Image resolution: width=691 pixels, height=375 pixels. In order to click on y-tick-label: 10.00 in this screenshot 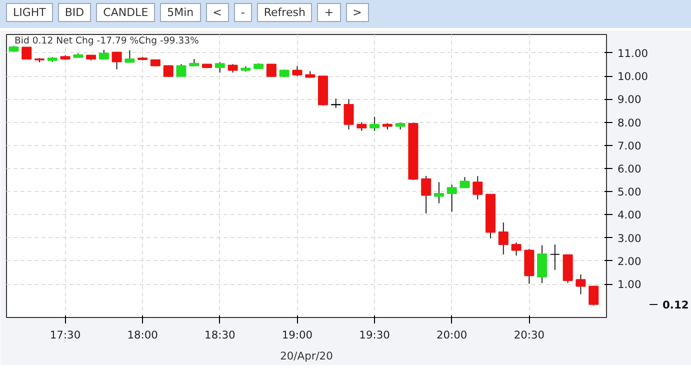, I will do `click(633, 77)`.